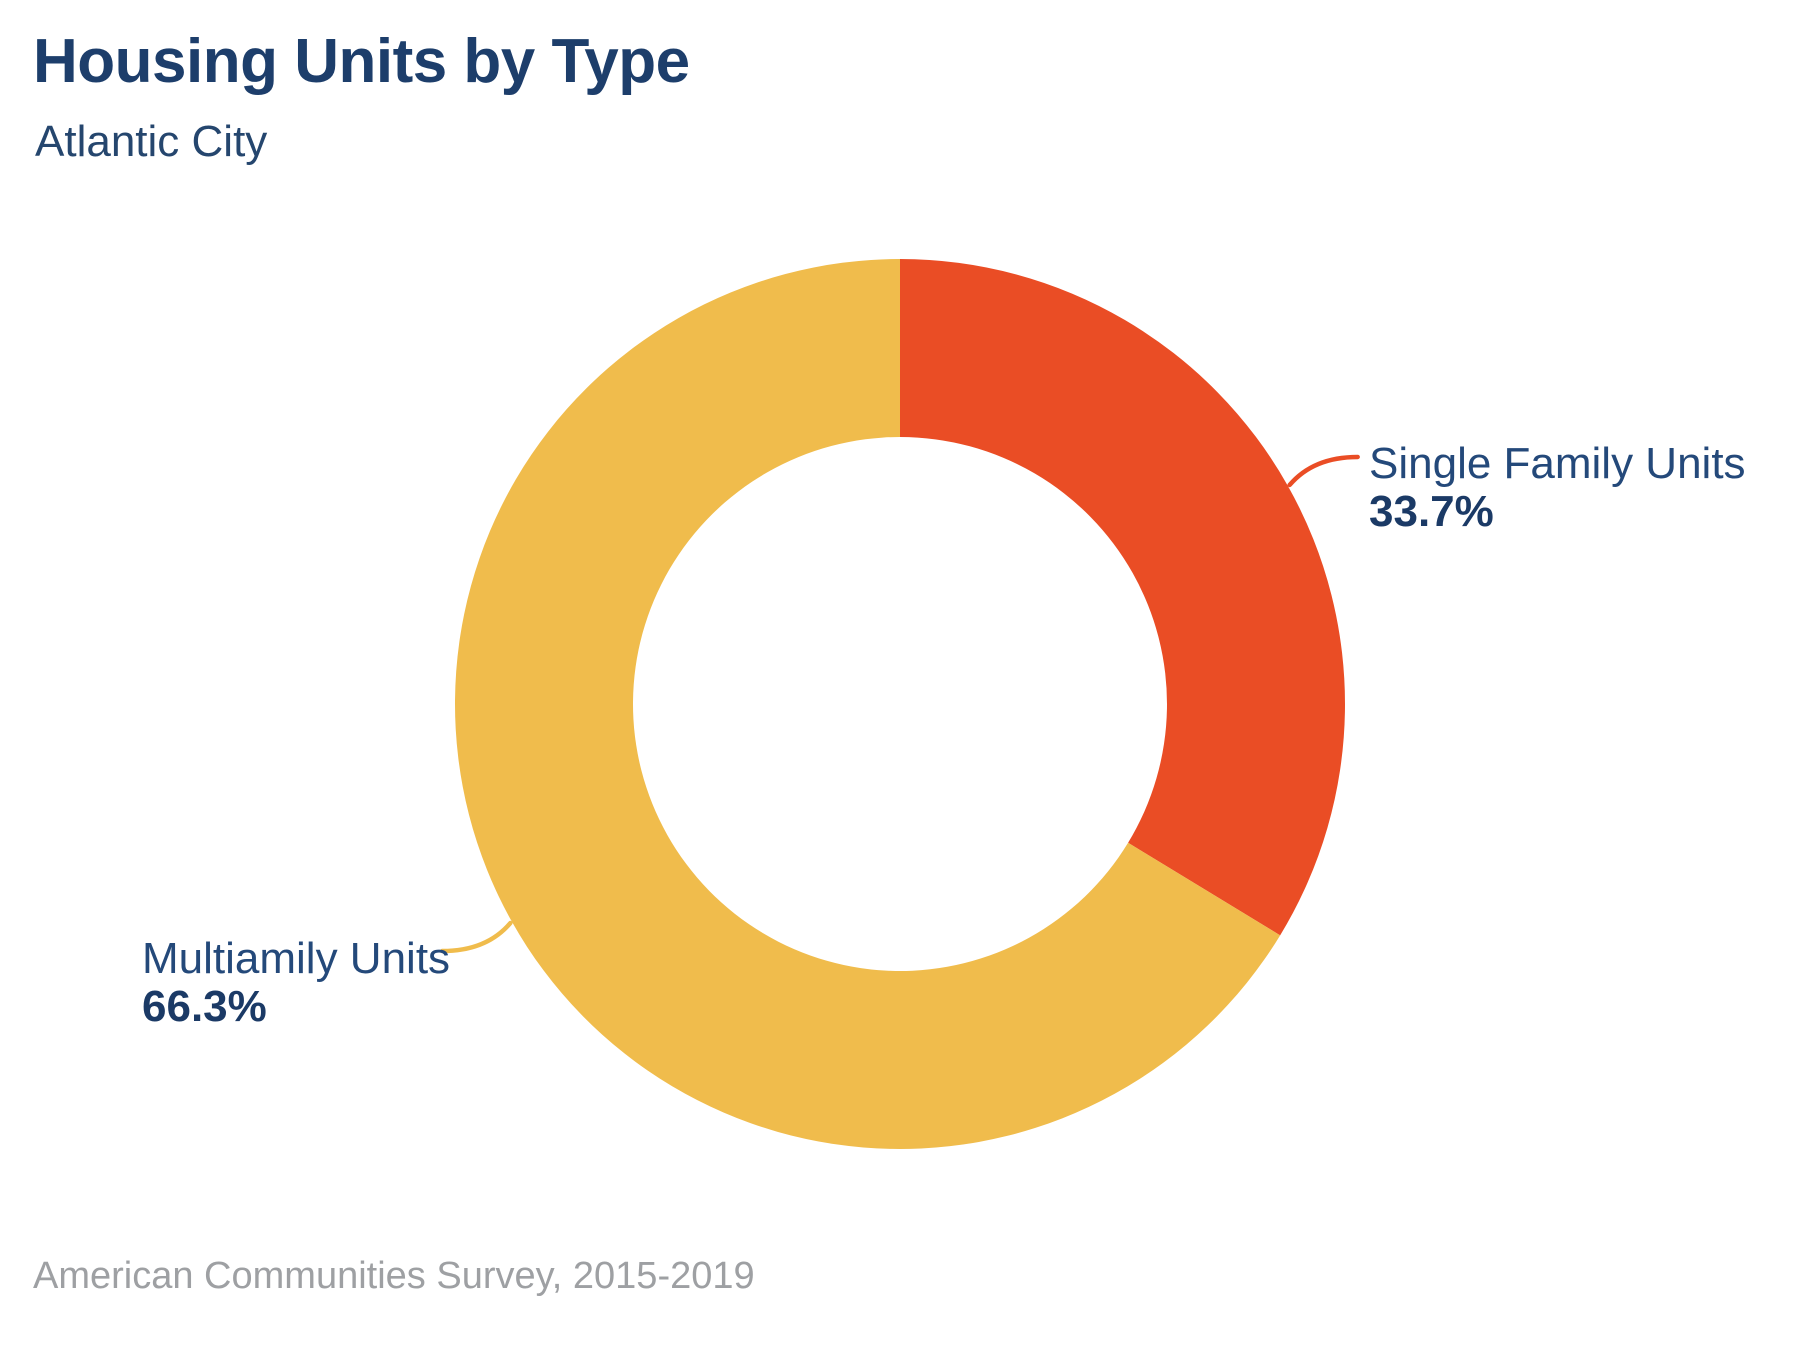  Describe the element at coordinates (1431, 511) in the screenshot. I see `callout-single-family-value: 33.7%` at that location.